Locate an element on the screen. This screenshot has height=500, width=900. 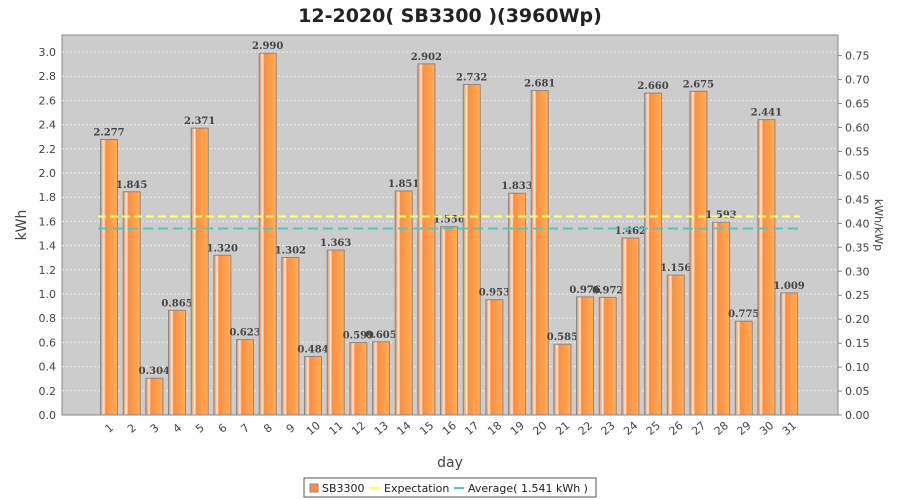
y-tick-label: 0.0 is located at coordinates (48, 415).